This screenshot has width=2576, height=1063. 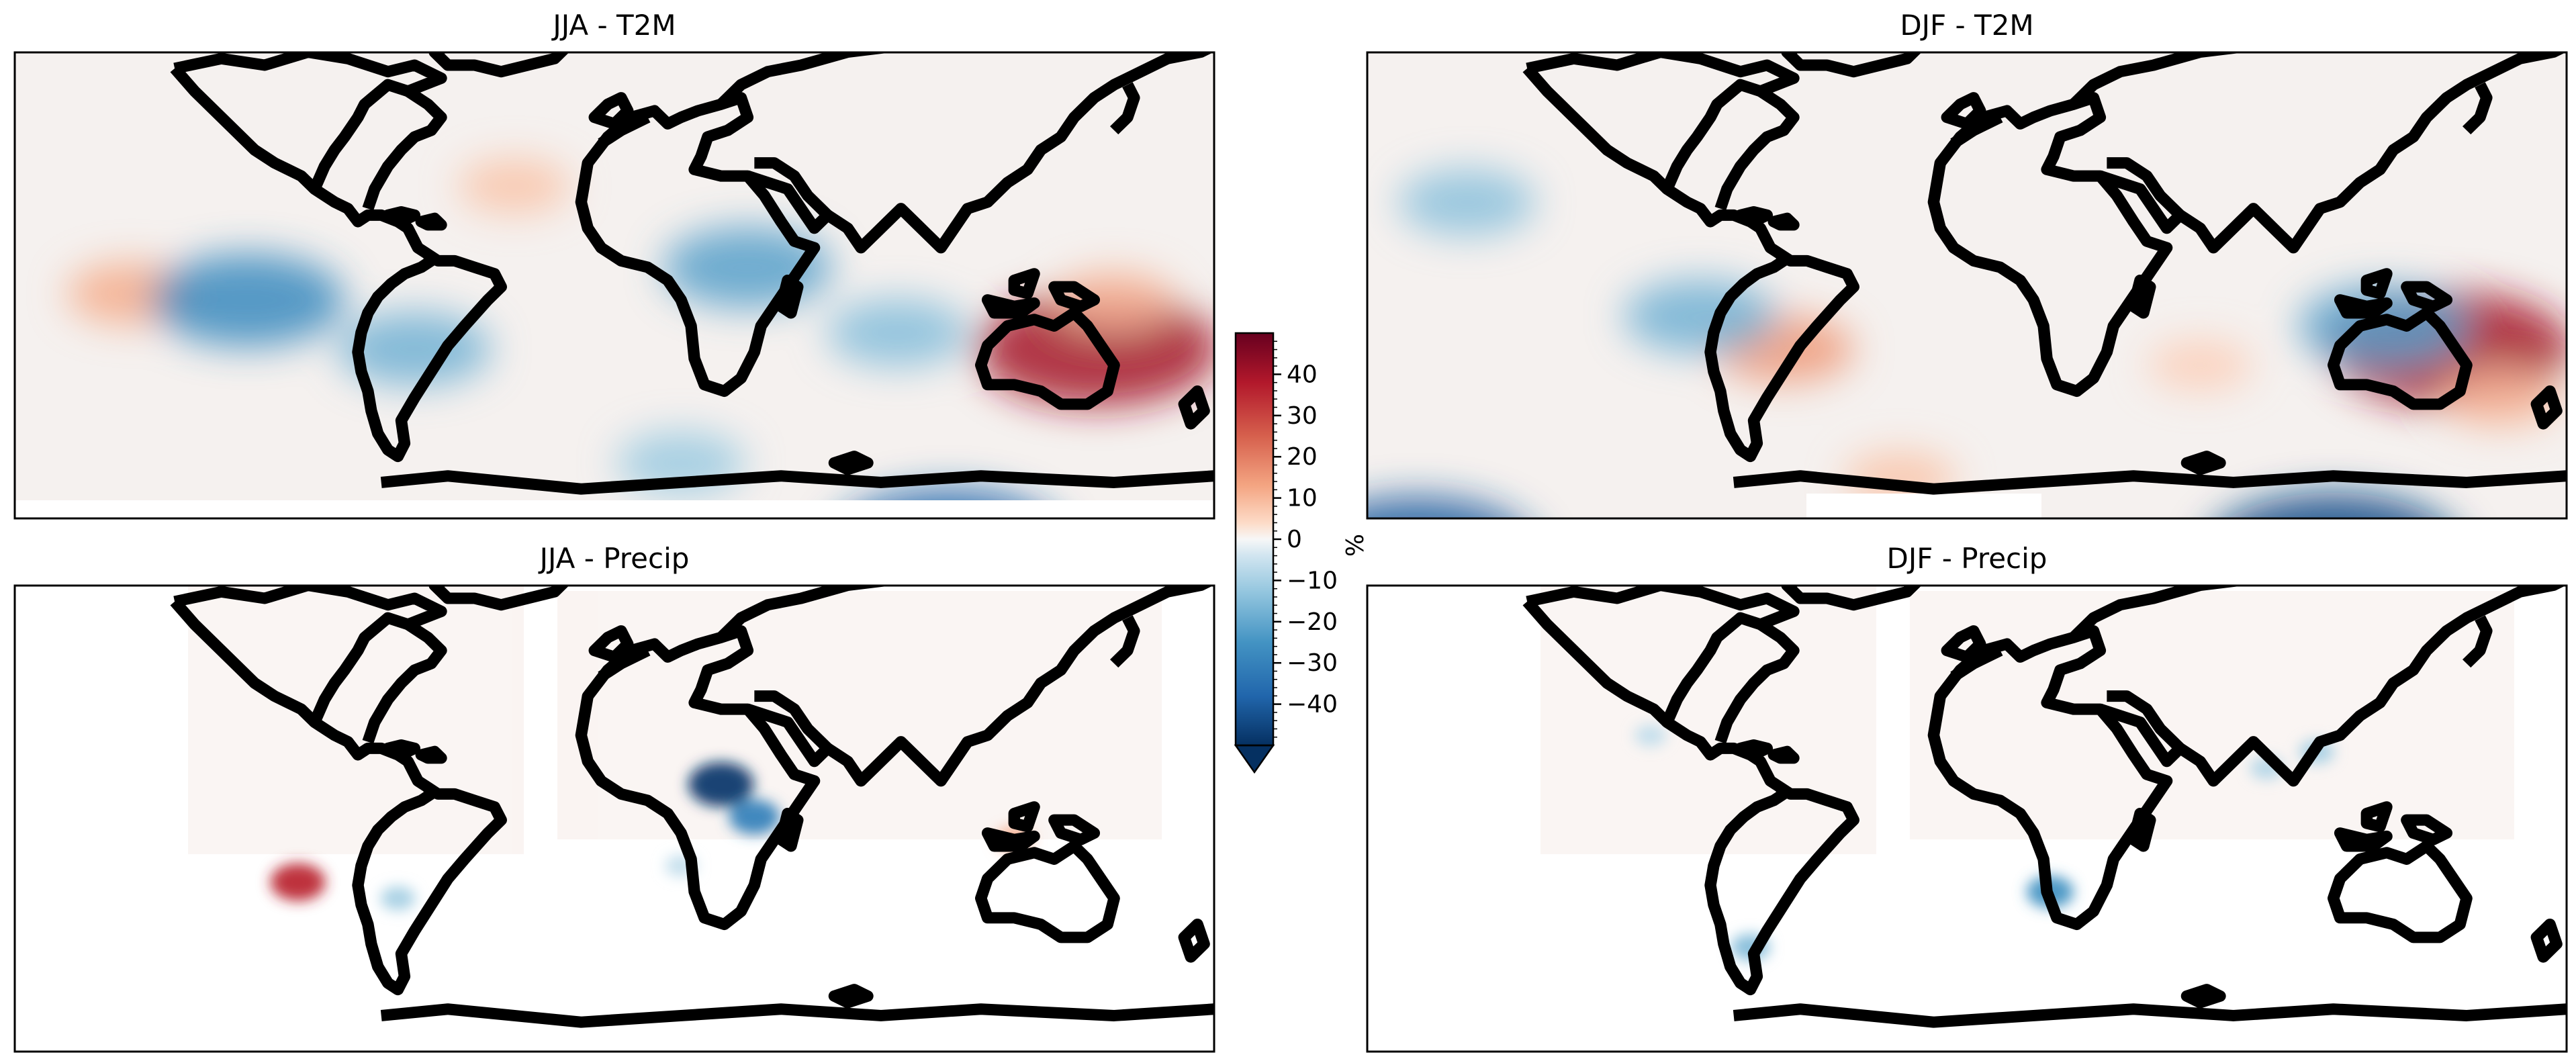 I want to click on colorbar-label: %, so click(x=1355, y=545).